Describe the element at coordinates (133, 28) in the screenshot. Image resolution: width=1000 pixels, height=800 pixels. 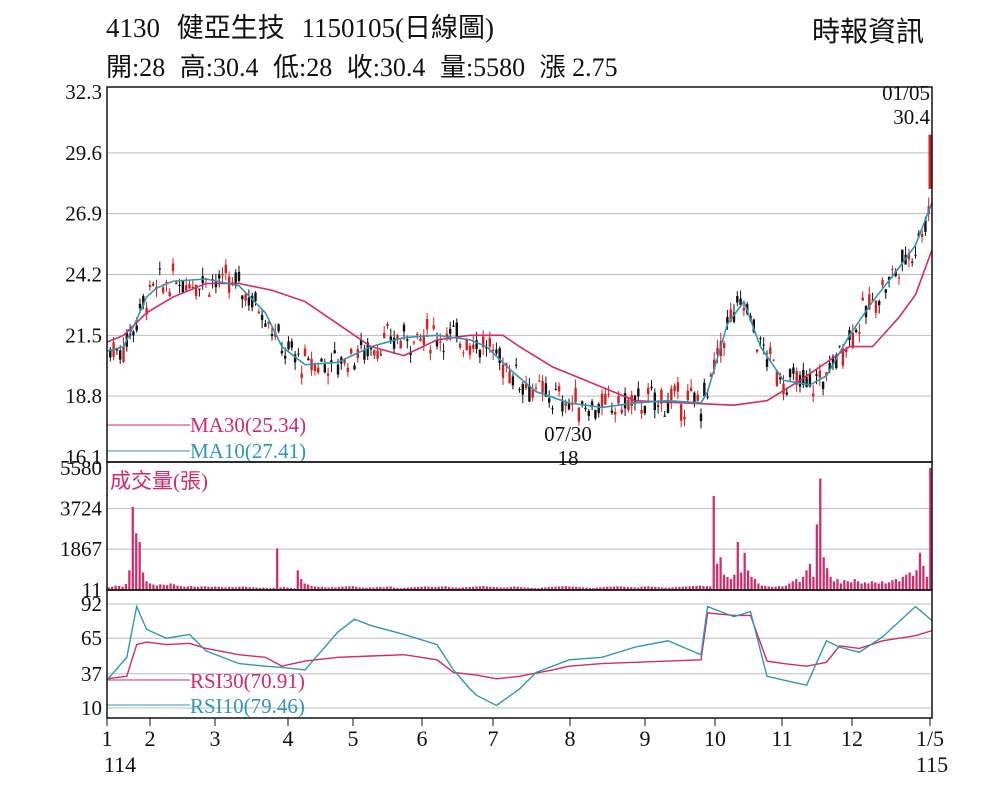
I see `stock-code: 4130` at that location.